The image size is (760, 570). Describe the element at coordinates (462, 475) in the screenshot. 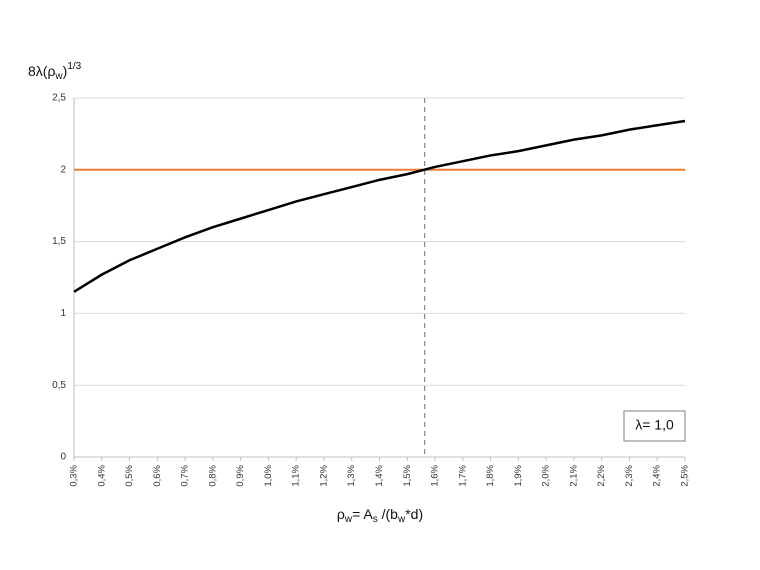

I see `x-tick-label: 1,7%` at that location.